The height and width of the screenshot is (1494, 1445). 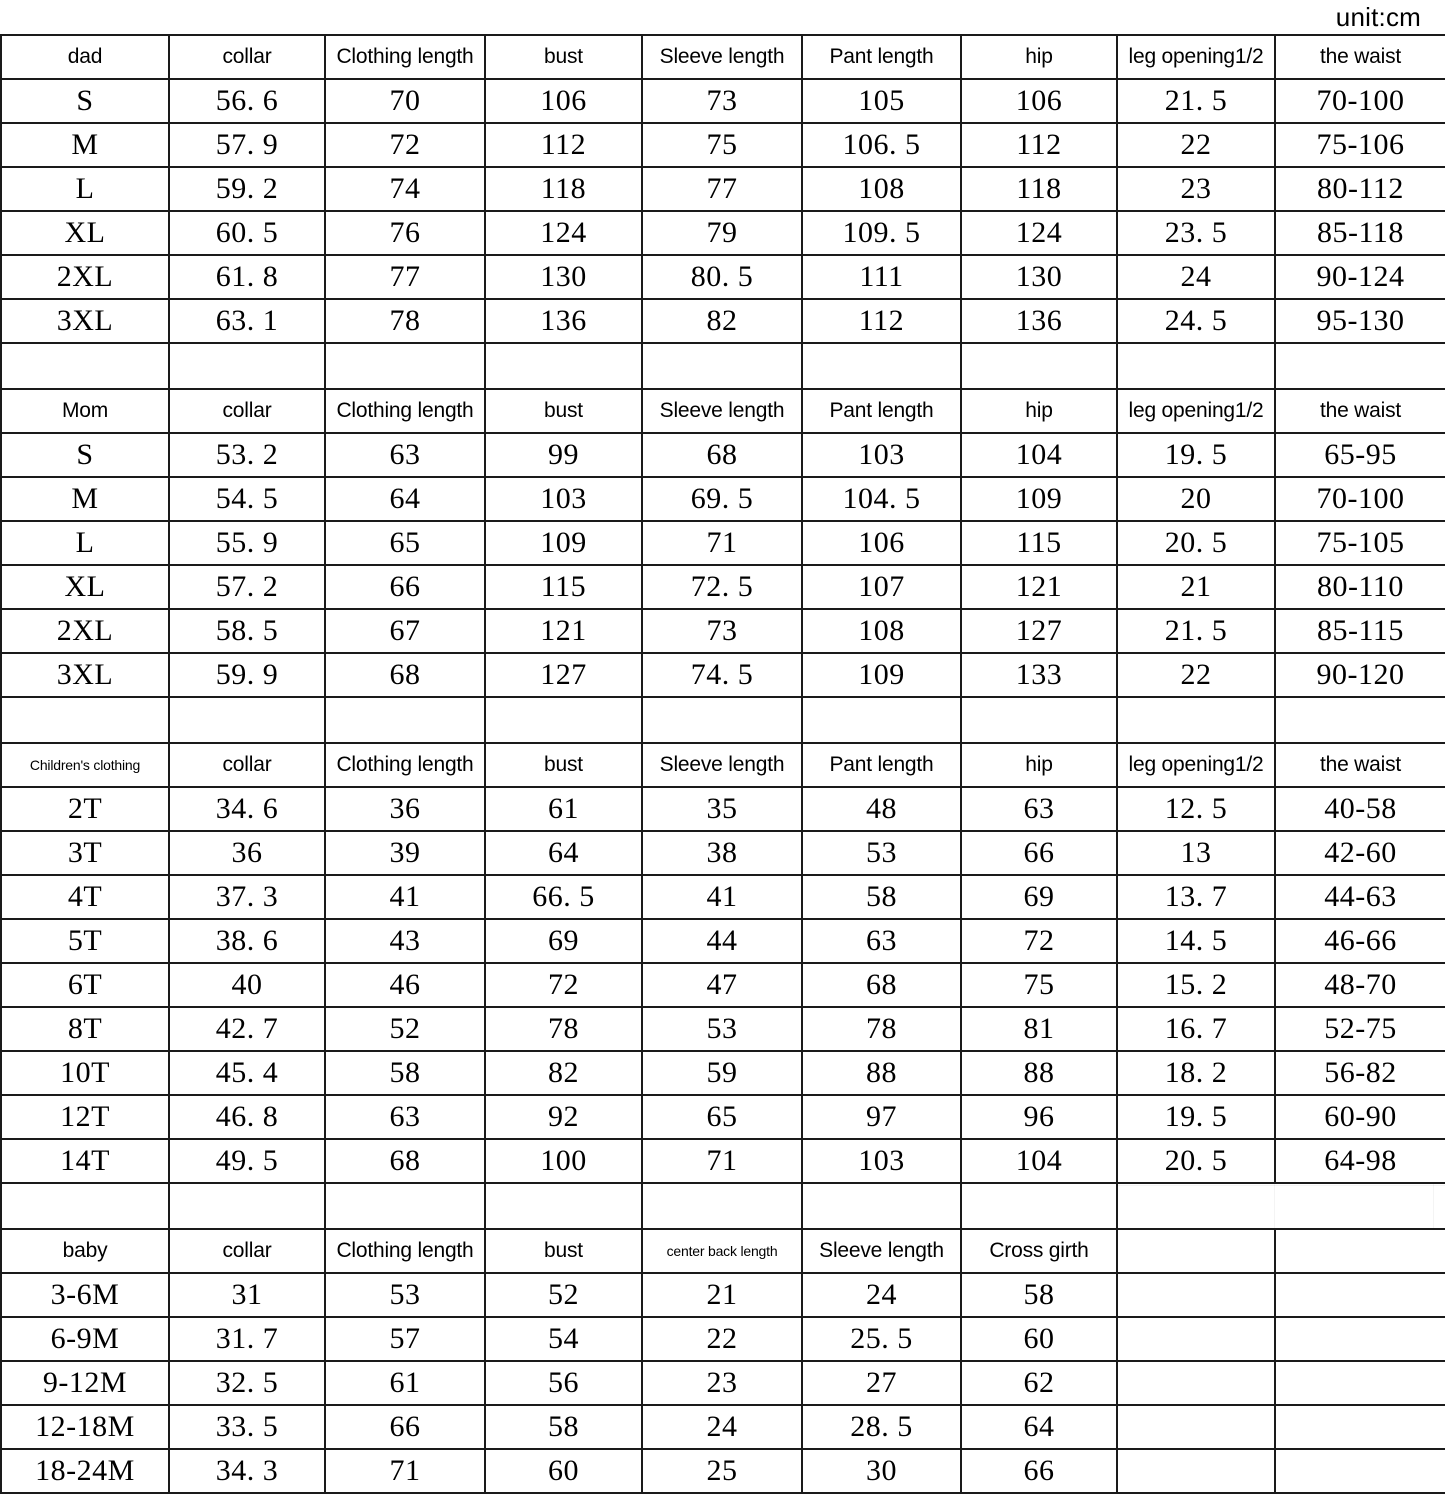 What do you see at coordinates (405, 1251) in the screenshot?
I see `column-header: Clothing length` at bounding box center [405, 1251].